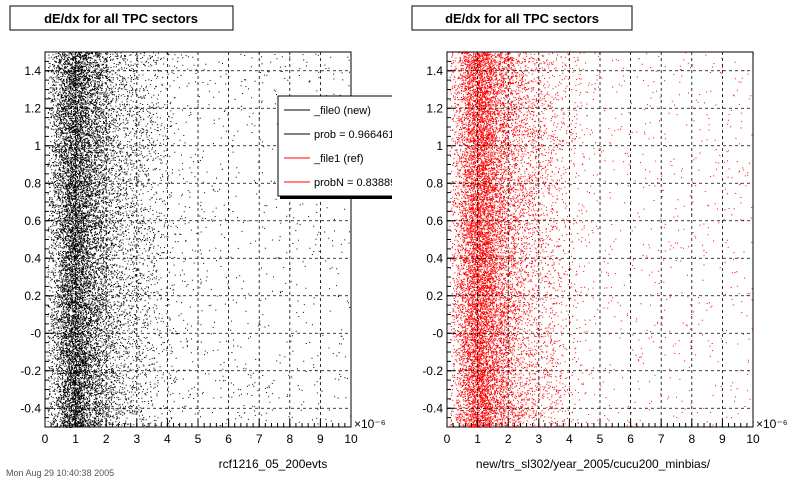 The image size is (800, 480). I want to click on left-x-multiplier: ×10⁻⁶, so click(370, 424).